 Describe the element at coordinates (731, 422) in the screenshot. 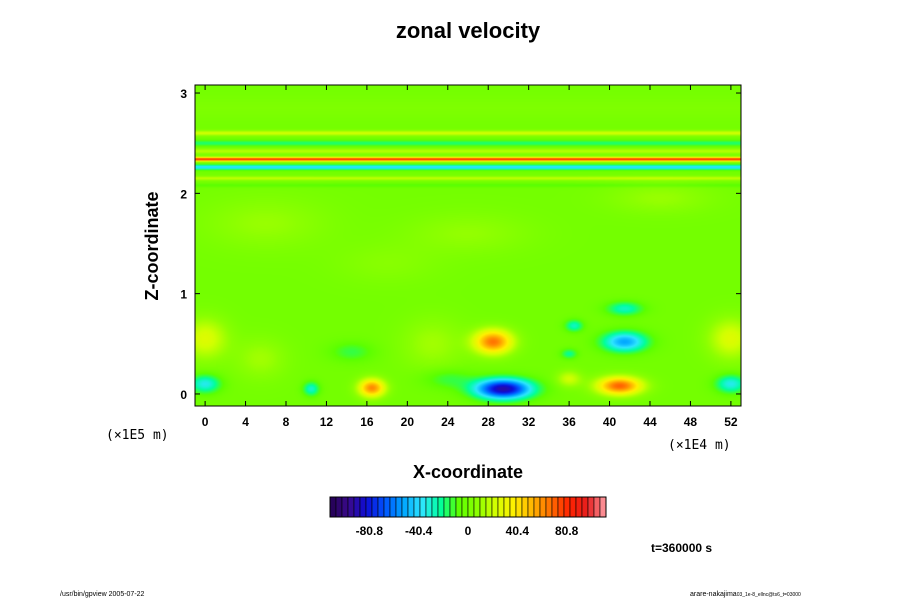

I see `x-tick-label: 52` at that location.